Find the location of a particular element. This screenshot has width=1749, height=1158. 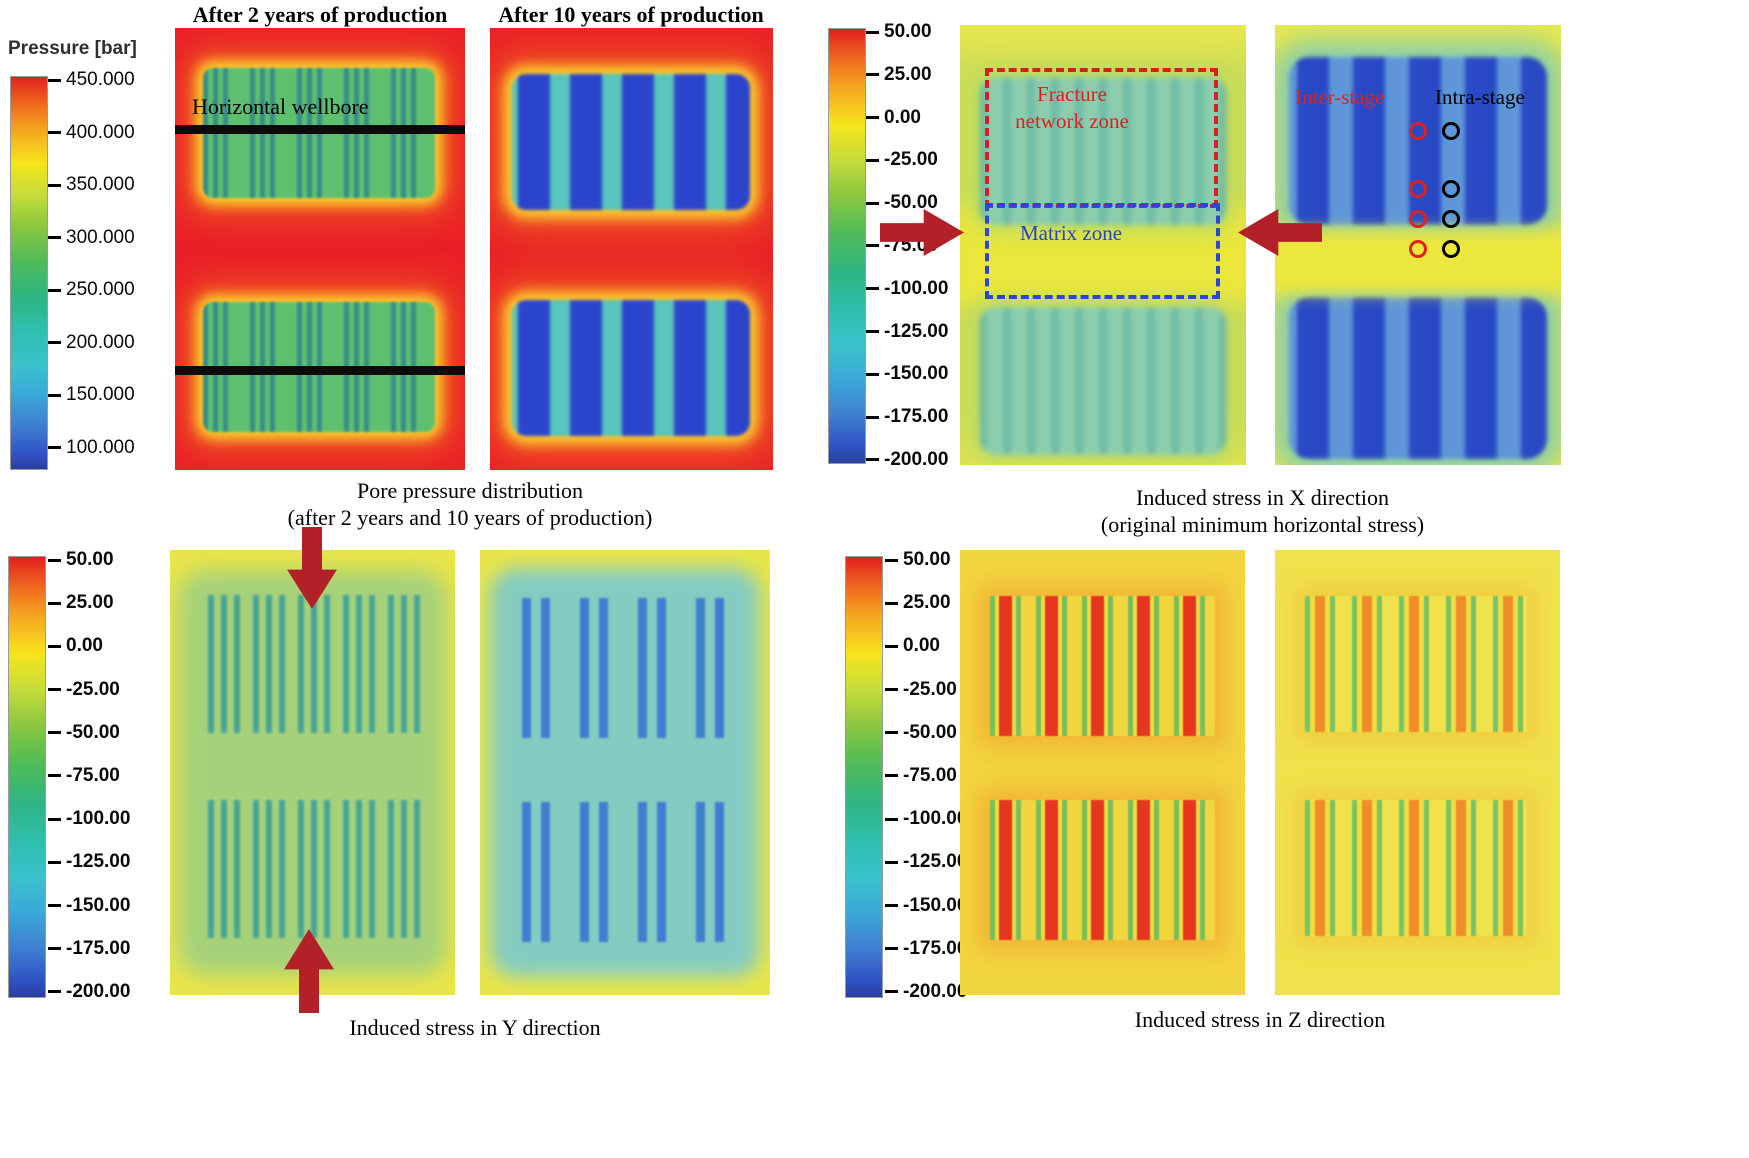

caption-line: (original minimum horizontal stress) is located at coordinates (1262, 524).